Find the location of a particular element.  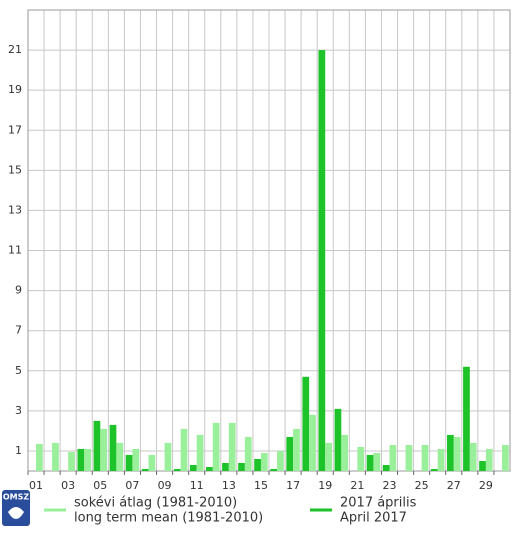

y-tick-label: 1 is located at coordinates (18, 450).